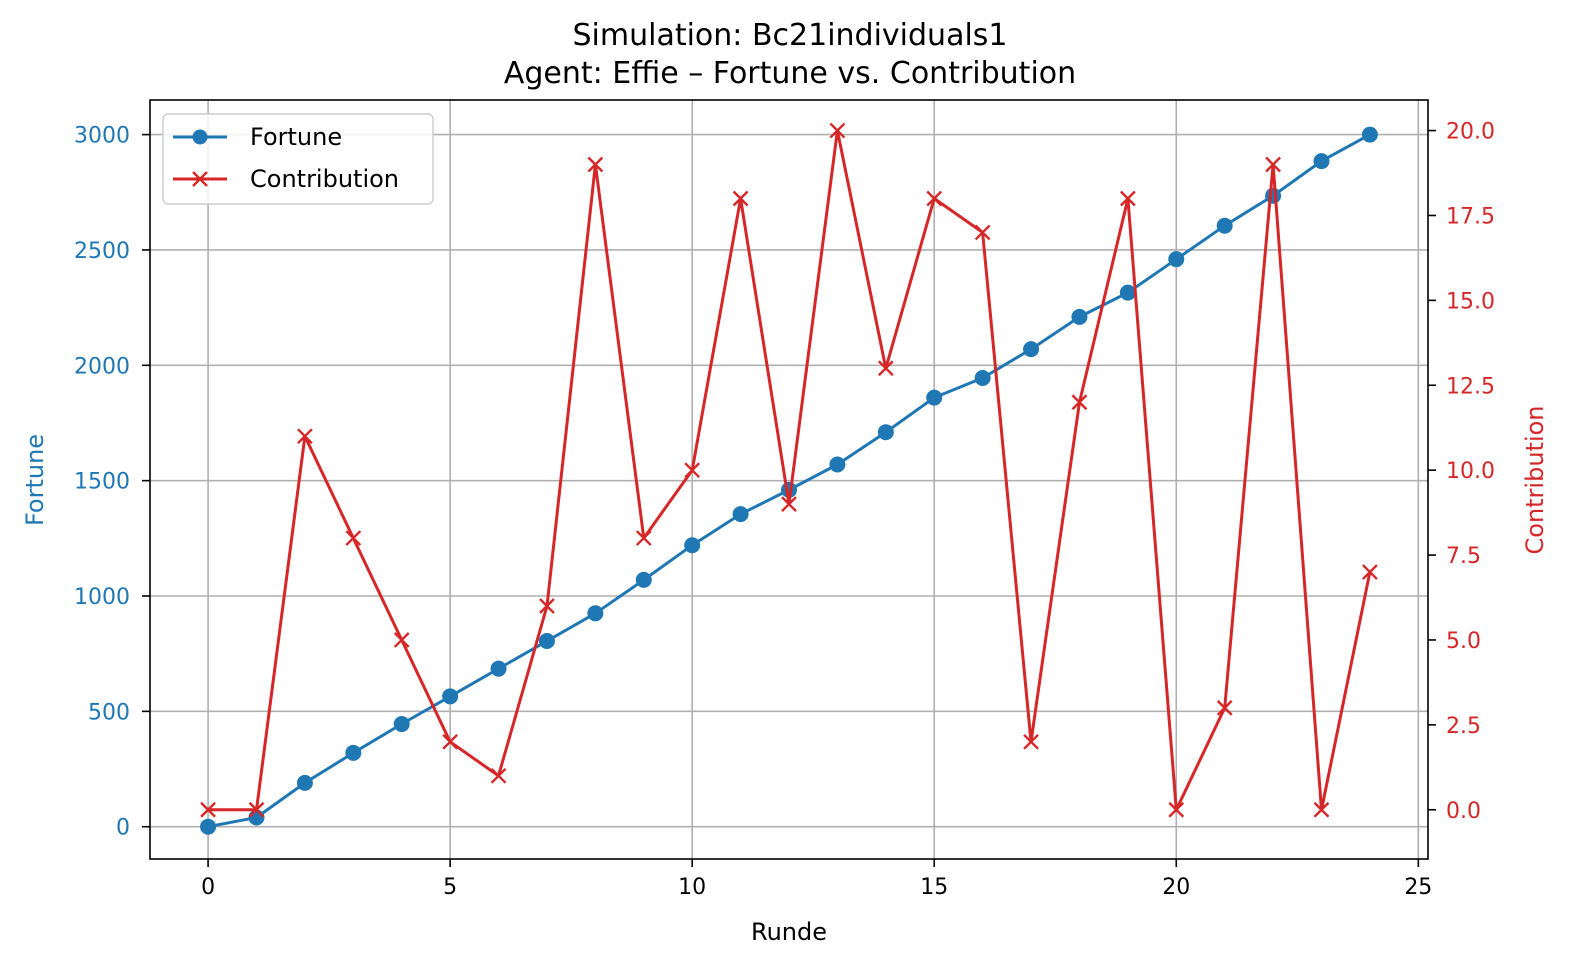 The image size is (1581, 974). What do you see at coordinates (1470, 132) in the screenshot?
I see `y-right-tick-label: 20.0` at bounding box center [1470, 132].